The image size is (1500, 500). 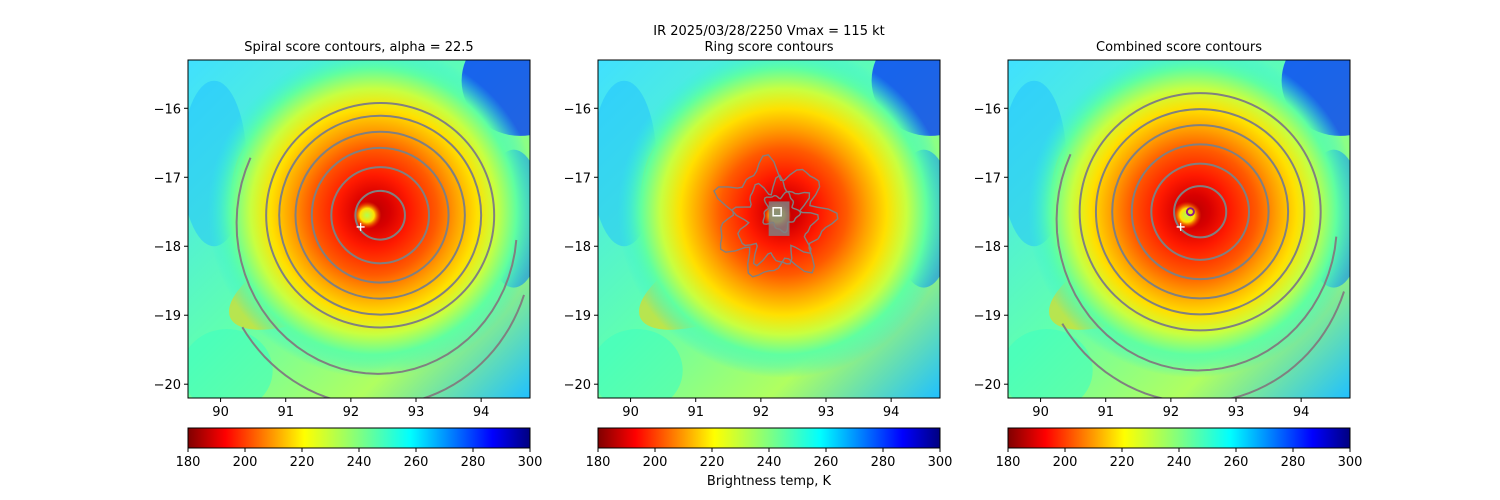 What do you see at coordinates (768, 31) in the screenshot?
I see `figure-suptitle: IR 2025/03/28/2250 Vmax = 115 kt` at bounding box center [768, 31].